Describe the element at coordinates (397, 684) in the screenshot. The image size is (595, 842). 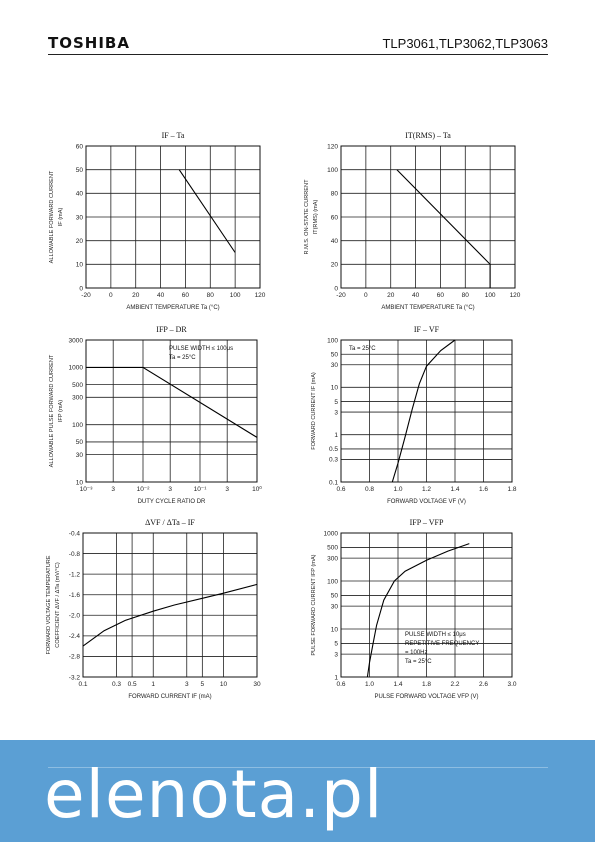
I see `x-tick-label: 1.4` at that location.